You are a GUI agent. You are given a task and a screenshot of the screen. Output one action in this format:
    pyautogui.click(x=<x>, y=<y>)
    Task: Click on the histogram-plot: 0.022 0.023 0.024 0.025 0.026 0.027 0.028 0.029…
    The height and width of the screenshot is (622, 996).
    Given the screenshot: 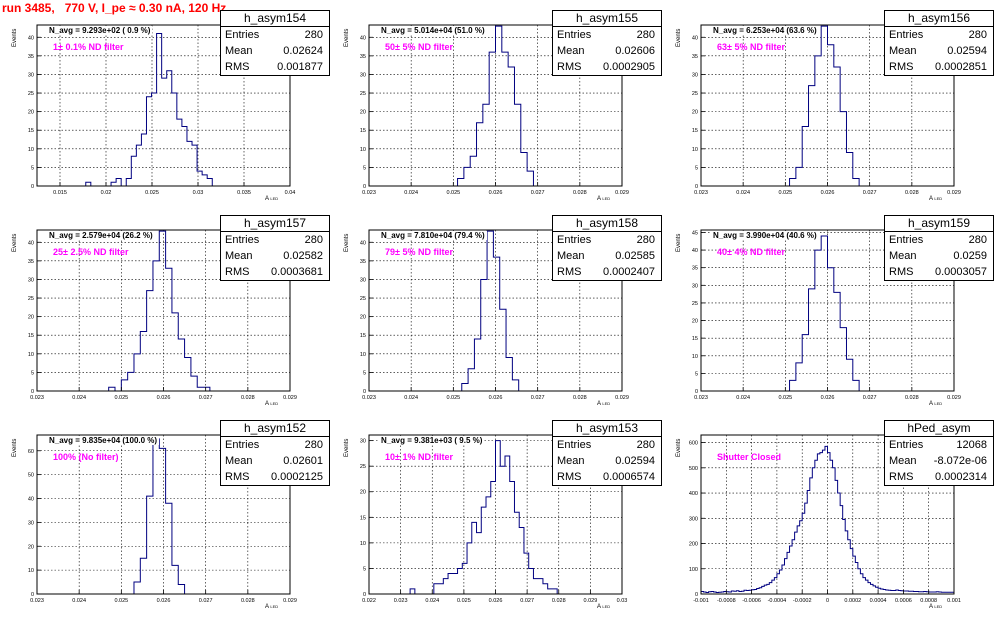 What is the action you would take?
    pyautogui.click(x=494, y=519)
    